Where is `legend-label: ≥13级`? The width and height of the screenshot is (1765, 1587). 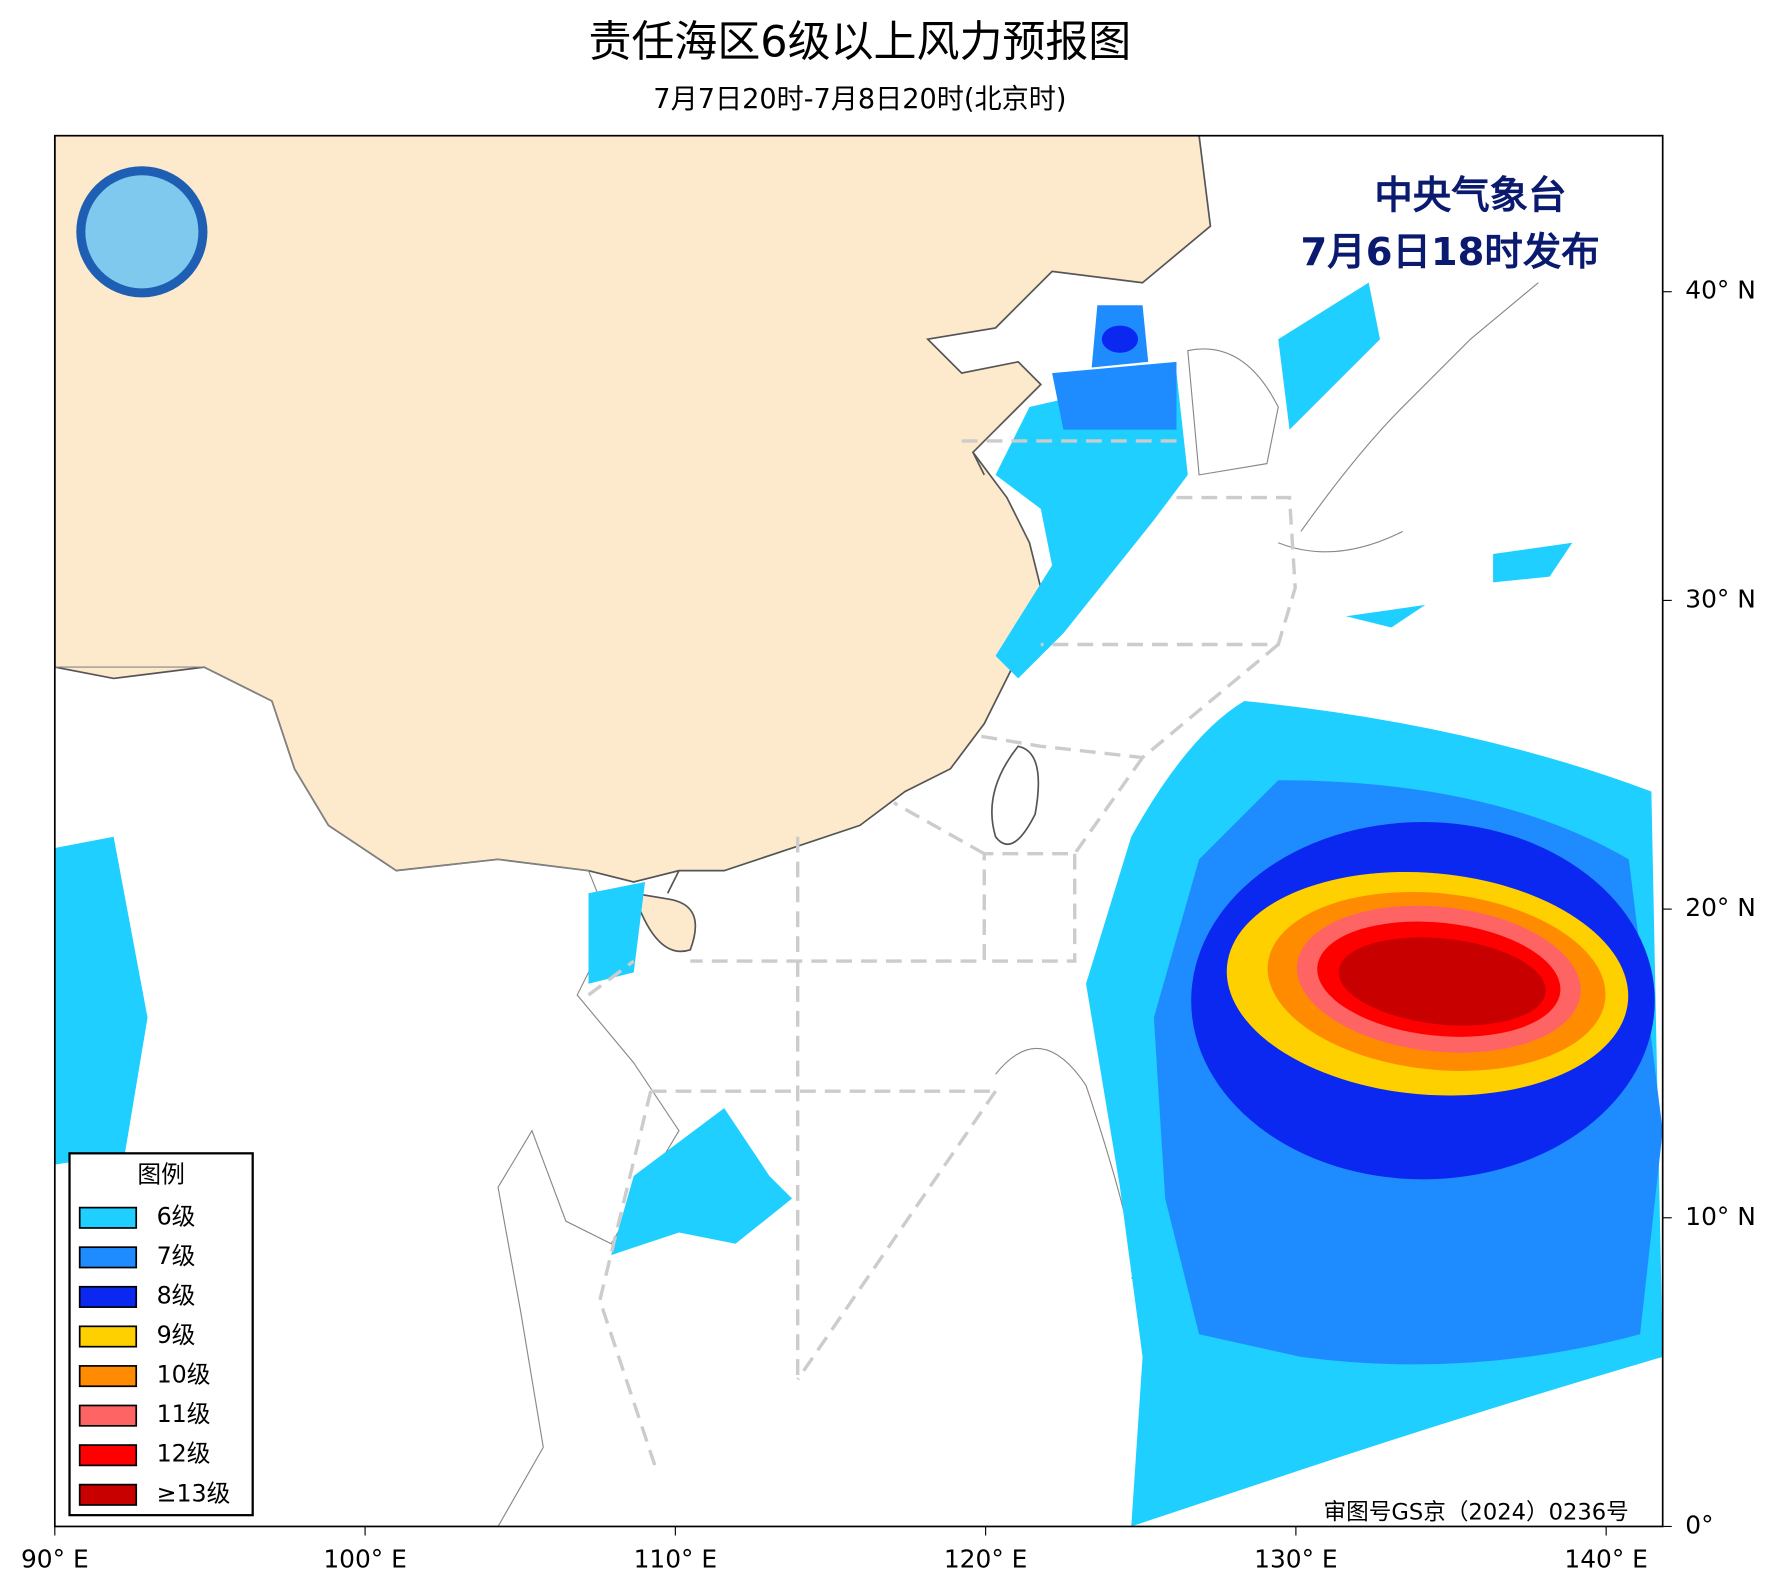 legend-label: ≥13级 is located at coordinates (194, 1493).